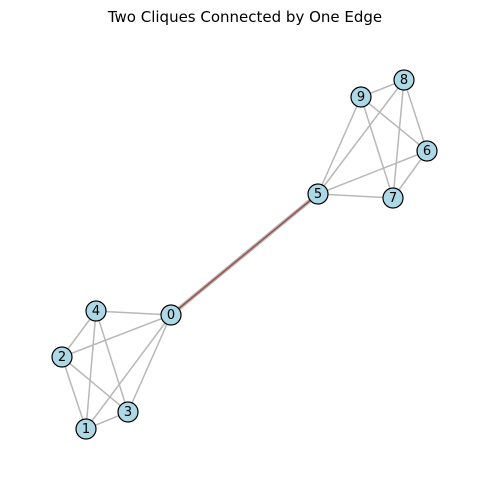 The width and height of the screenshot is (490, 490). I want to click on node-6: 6, so click(427, 151).